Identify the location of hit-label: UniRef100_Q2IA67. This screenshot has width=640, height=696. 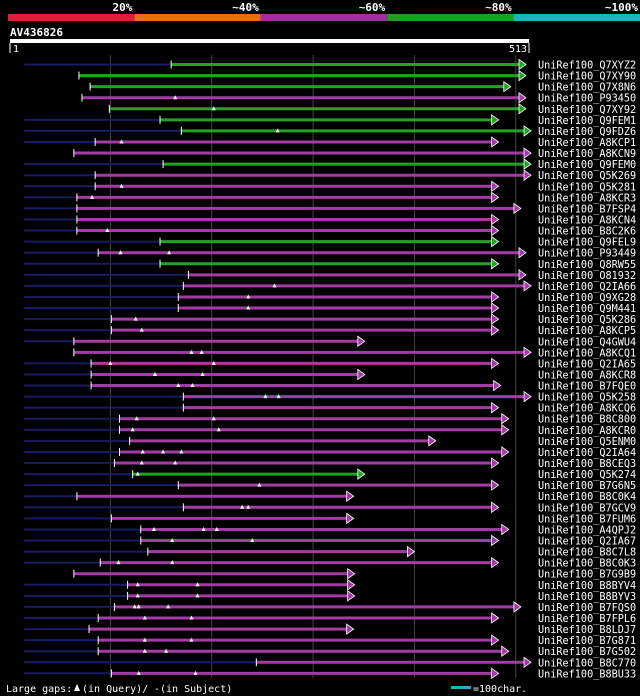
(587, 542).